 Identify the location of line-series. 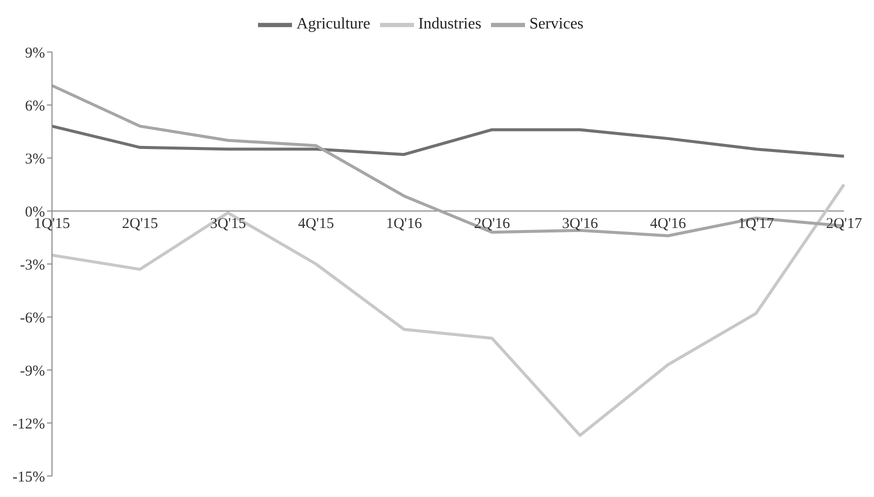
(448, 141).